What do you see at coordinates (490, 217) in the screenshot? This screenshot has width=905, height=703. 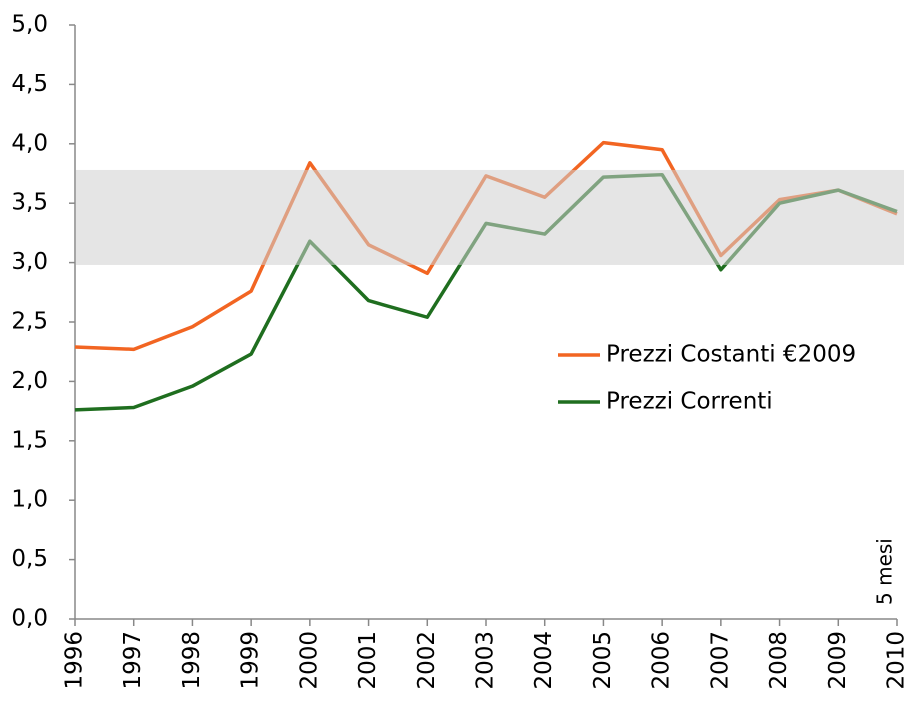 I see `shaded-band` at bounding box center [490, 217].